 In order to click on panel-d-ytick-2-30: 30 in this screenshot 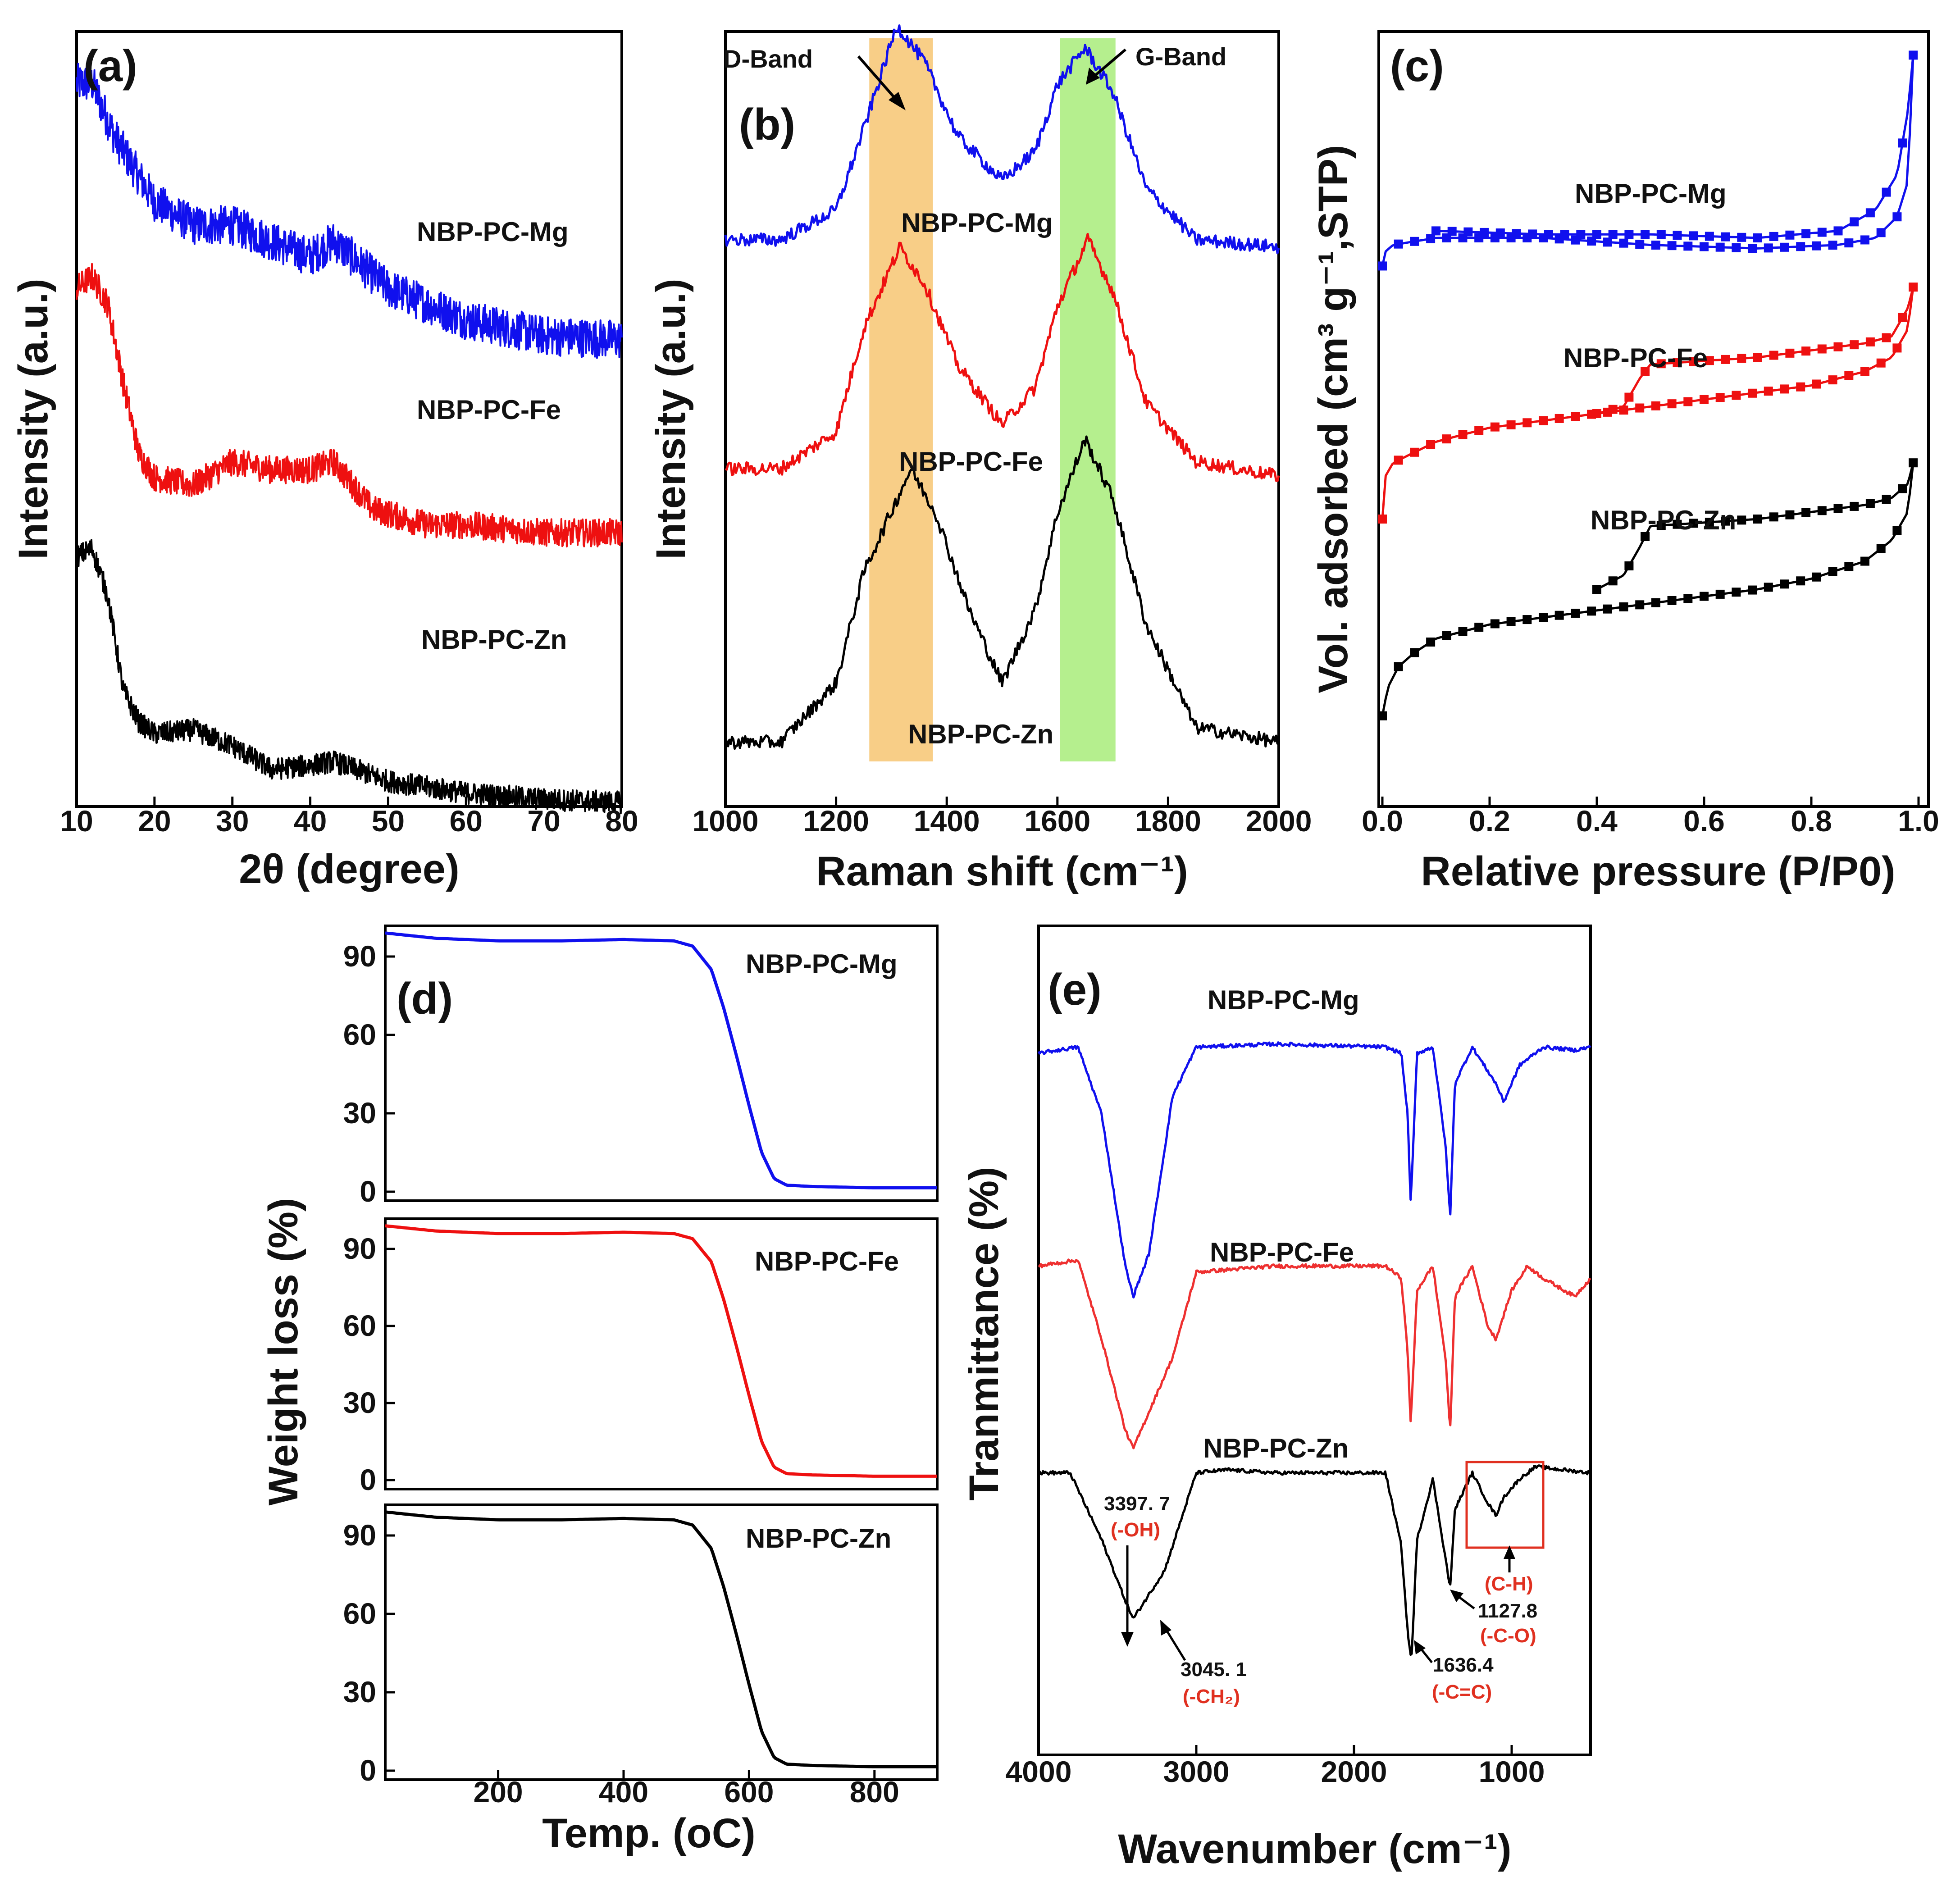, I will do `click(359, 1691)`.